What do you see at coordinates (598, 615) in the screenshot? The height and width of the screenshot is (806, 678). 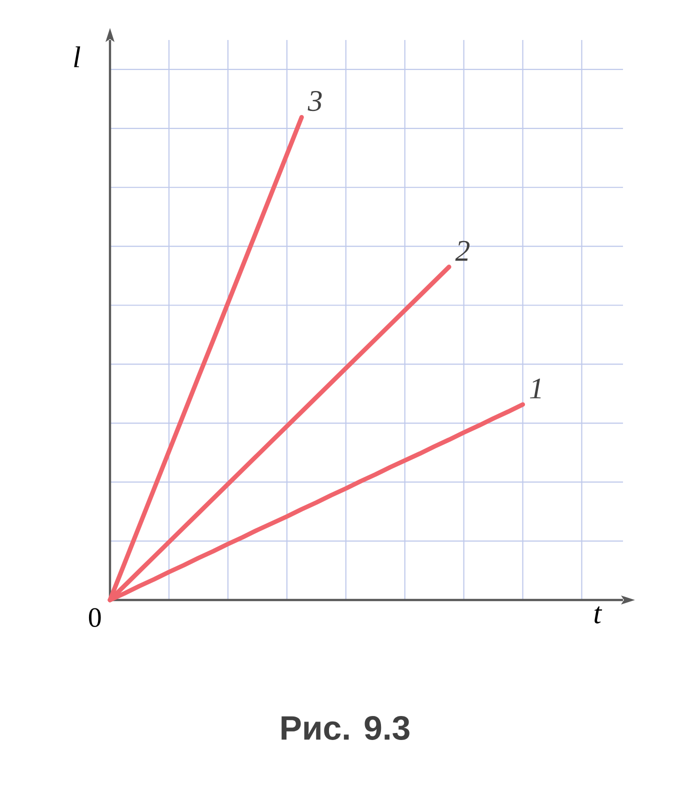 I see `x-axis-title: t` at bounding box center [598, 615].